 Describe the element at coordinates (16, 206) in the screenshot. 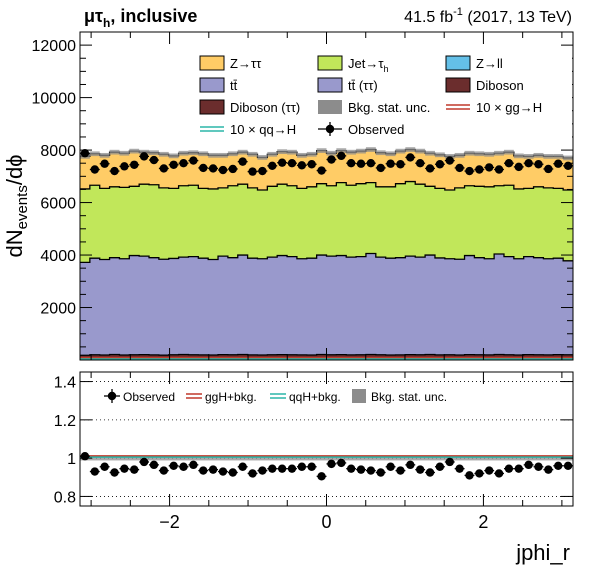

I see `main-y-axis-title: dNevents/dϕ` at that location.